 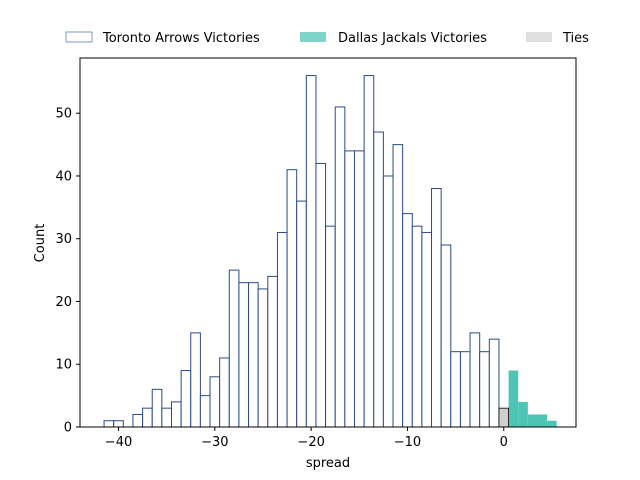 What do you see at coordinates (328, 463) in the screenshot?
I see `x-axis-label: spread` at bounding box center [328, 463].